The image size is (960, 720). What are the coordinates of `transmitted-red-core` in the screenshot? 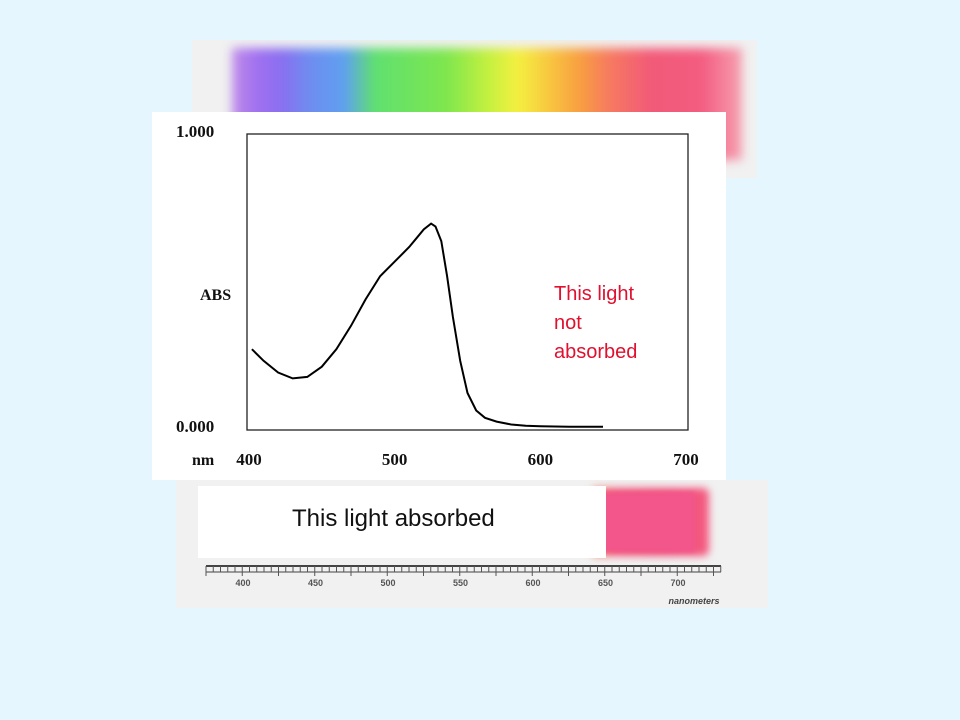 It's located at (648, 522).